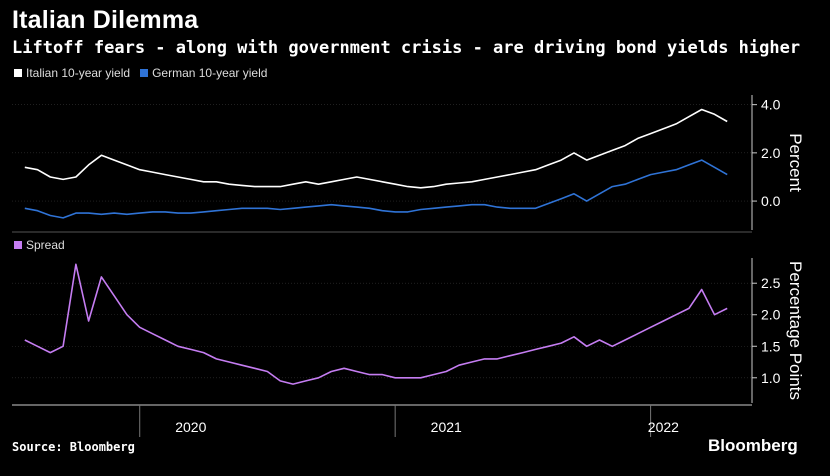 This screenshot has height=476, width=830. I want to click on top-tick-label: 4.0, so click(771, 105).